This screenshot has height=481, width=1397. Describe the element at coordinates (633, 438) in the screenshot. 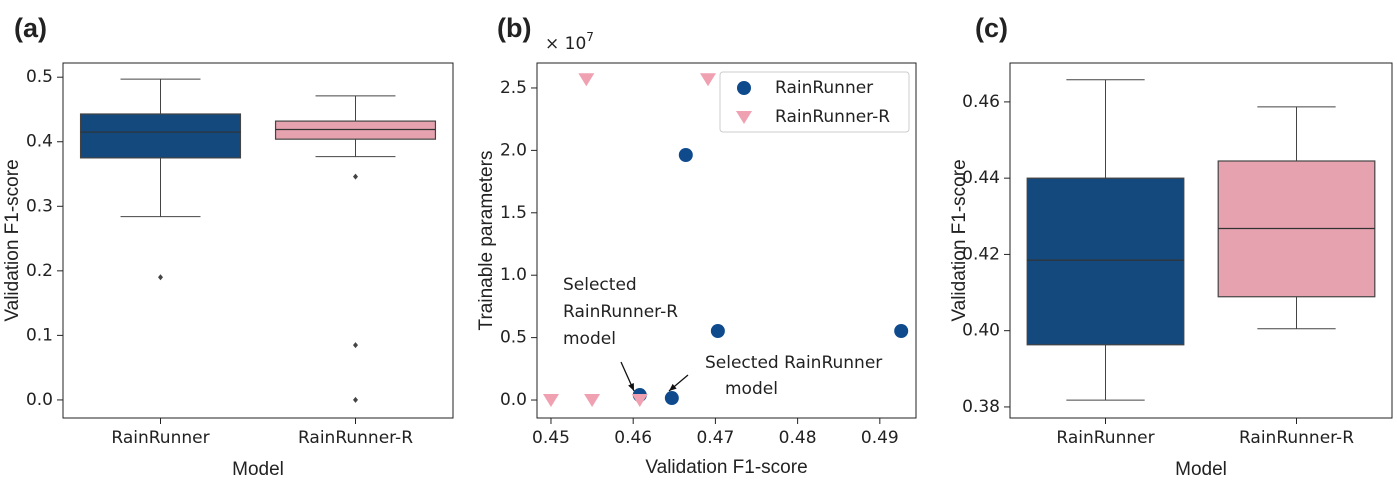

I see `x-tick-label: 0.46` at that location.